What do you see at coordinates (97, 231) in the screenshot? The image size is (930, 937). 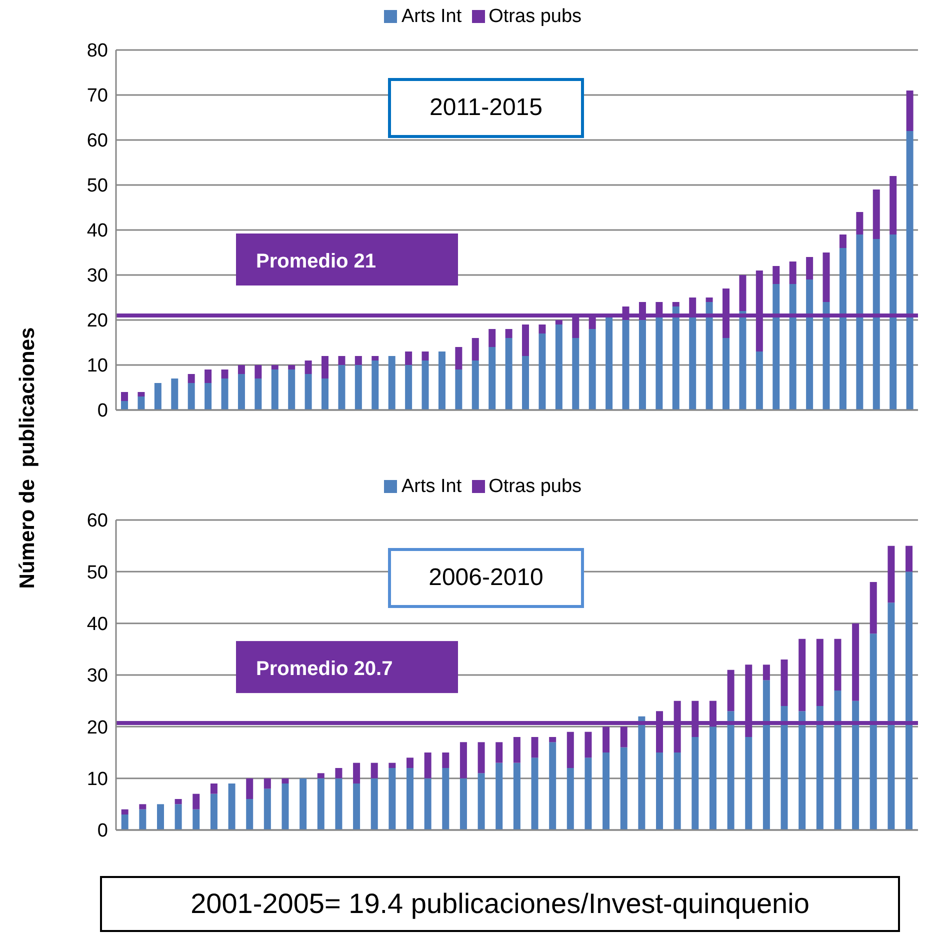 I see `y-tick-label: 40` at bounding box center [97, 231].